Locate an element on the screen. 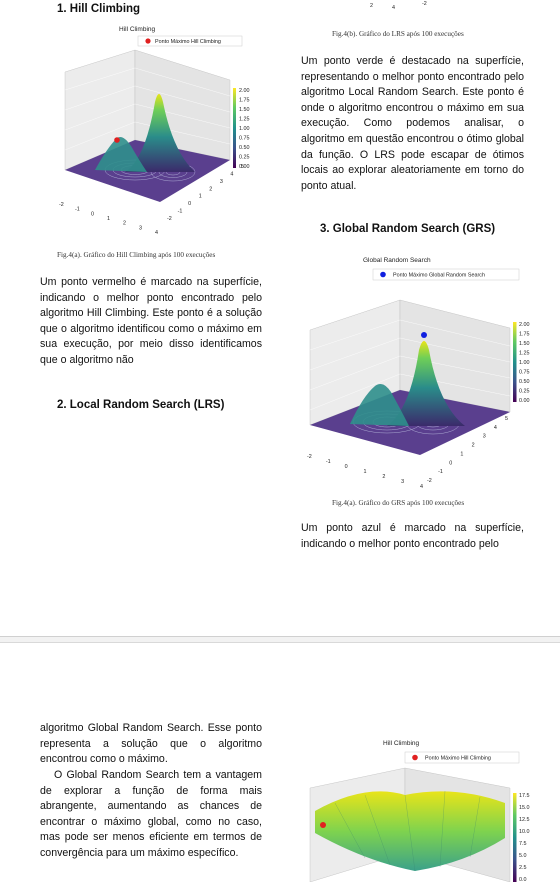  svg-text: 2 is located at coordinates (371, 6).